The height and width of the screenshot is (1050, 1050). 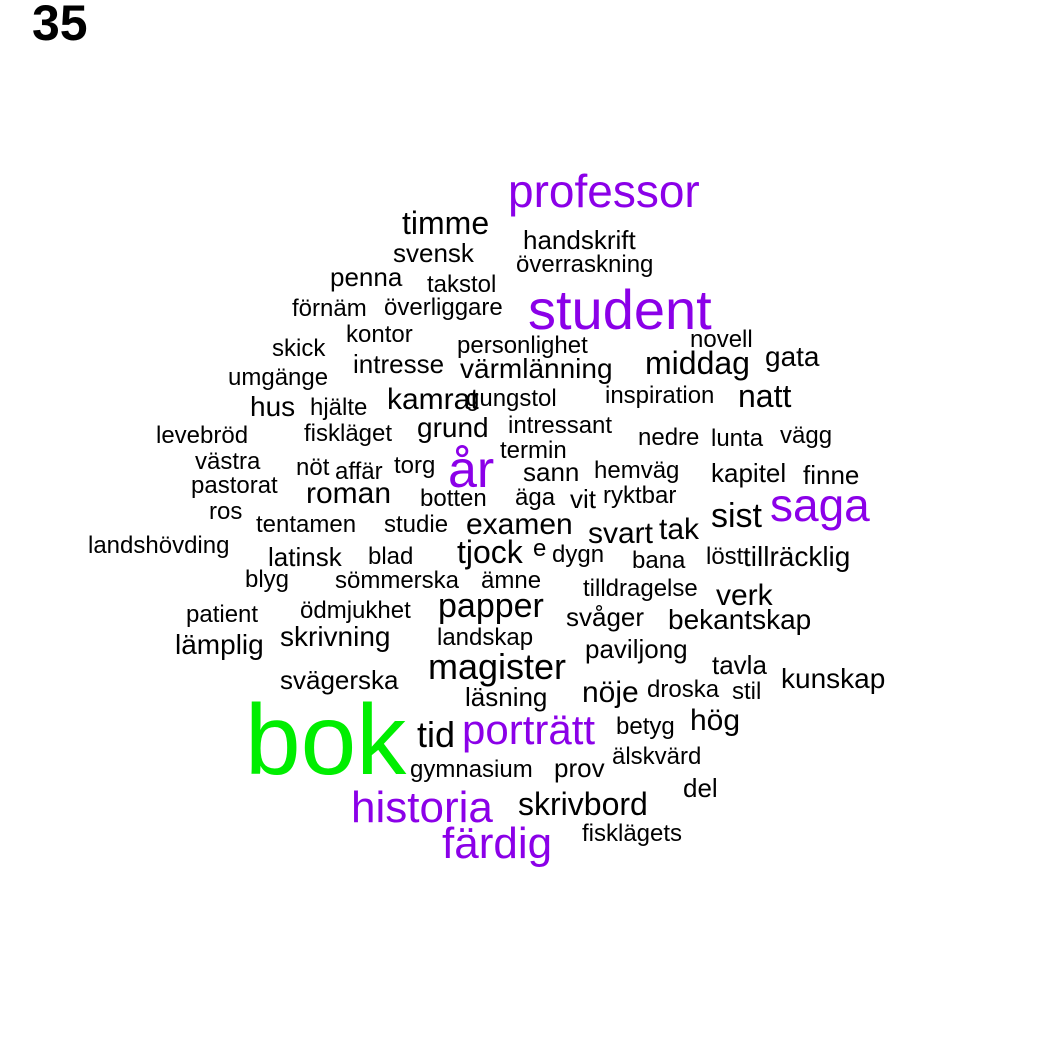 I want to click on word-penna: penna, so click(x=366, y=277).